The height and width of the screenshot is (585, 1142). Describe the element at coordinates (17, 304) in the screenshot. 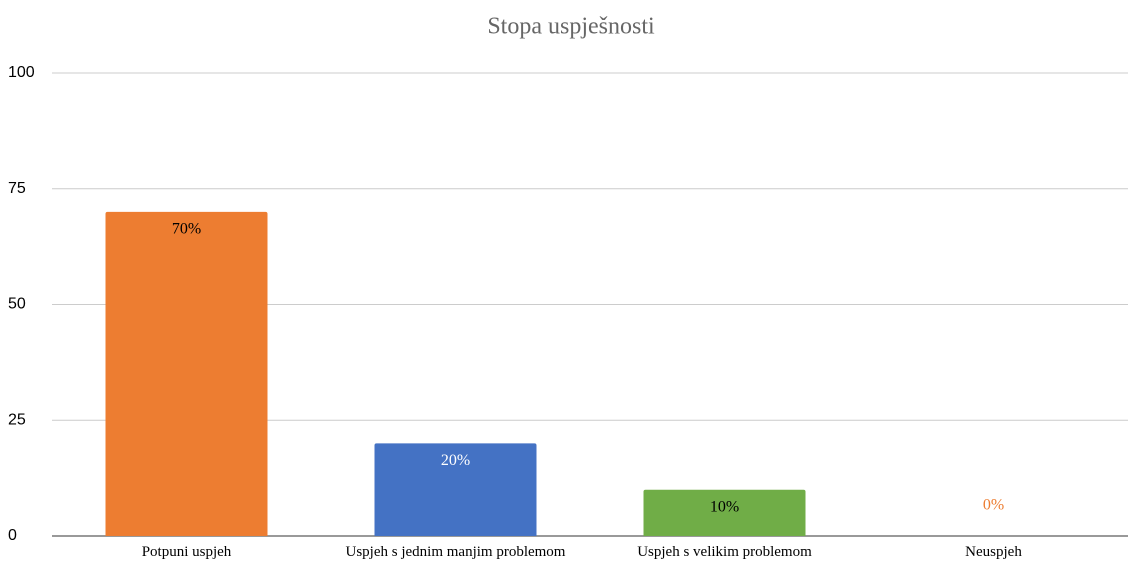

I see `y-tick-label: 50` at that location.